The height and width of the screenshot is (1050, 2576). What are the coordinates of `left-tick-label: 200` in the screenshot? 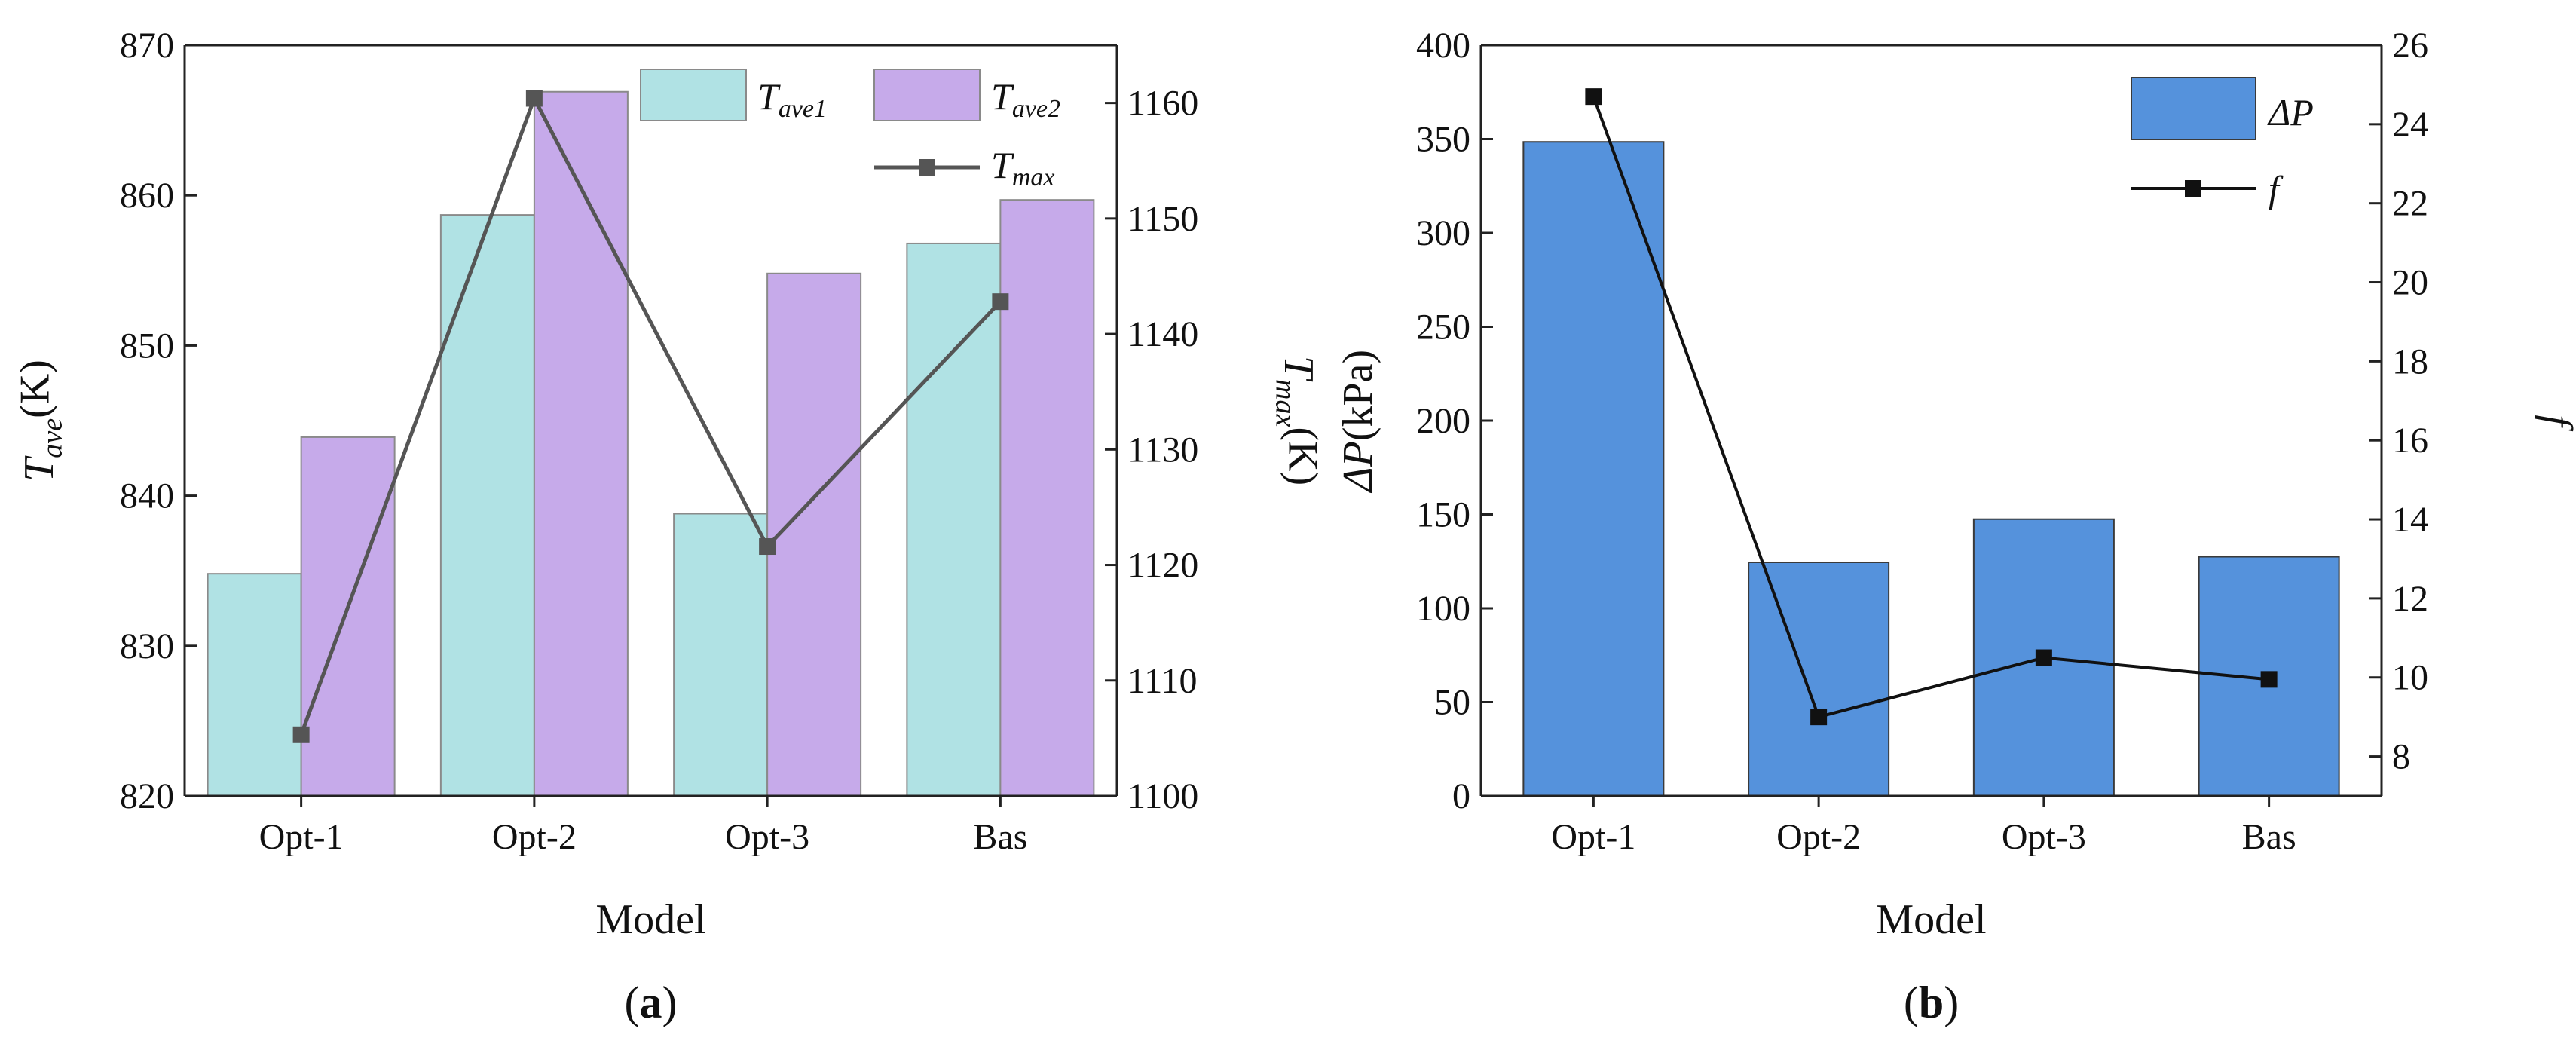 It's located at (1443, 421).